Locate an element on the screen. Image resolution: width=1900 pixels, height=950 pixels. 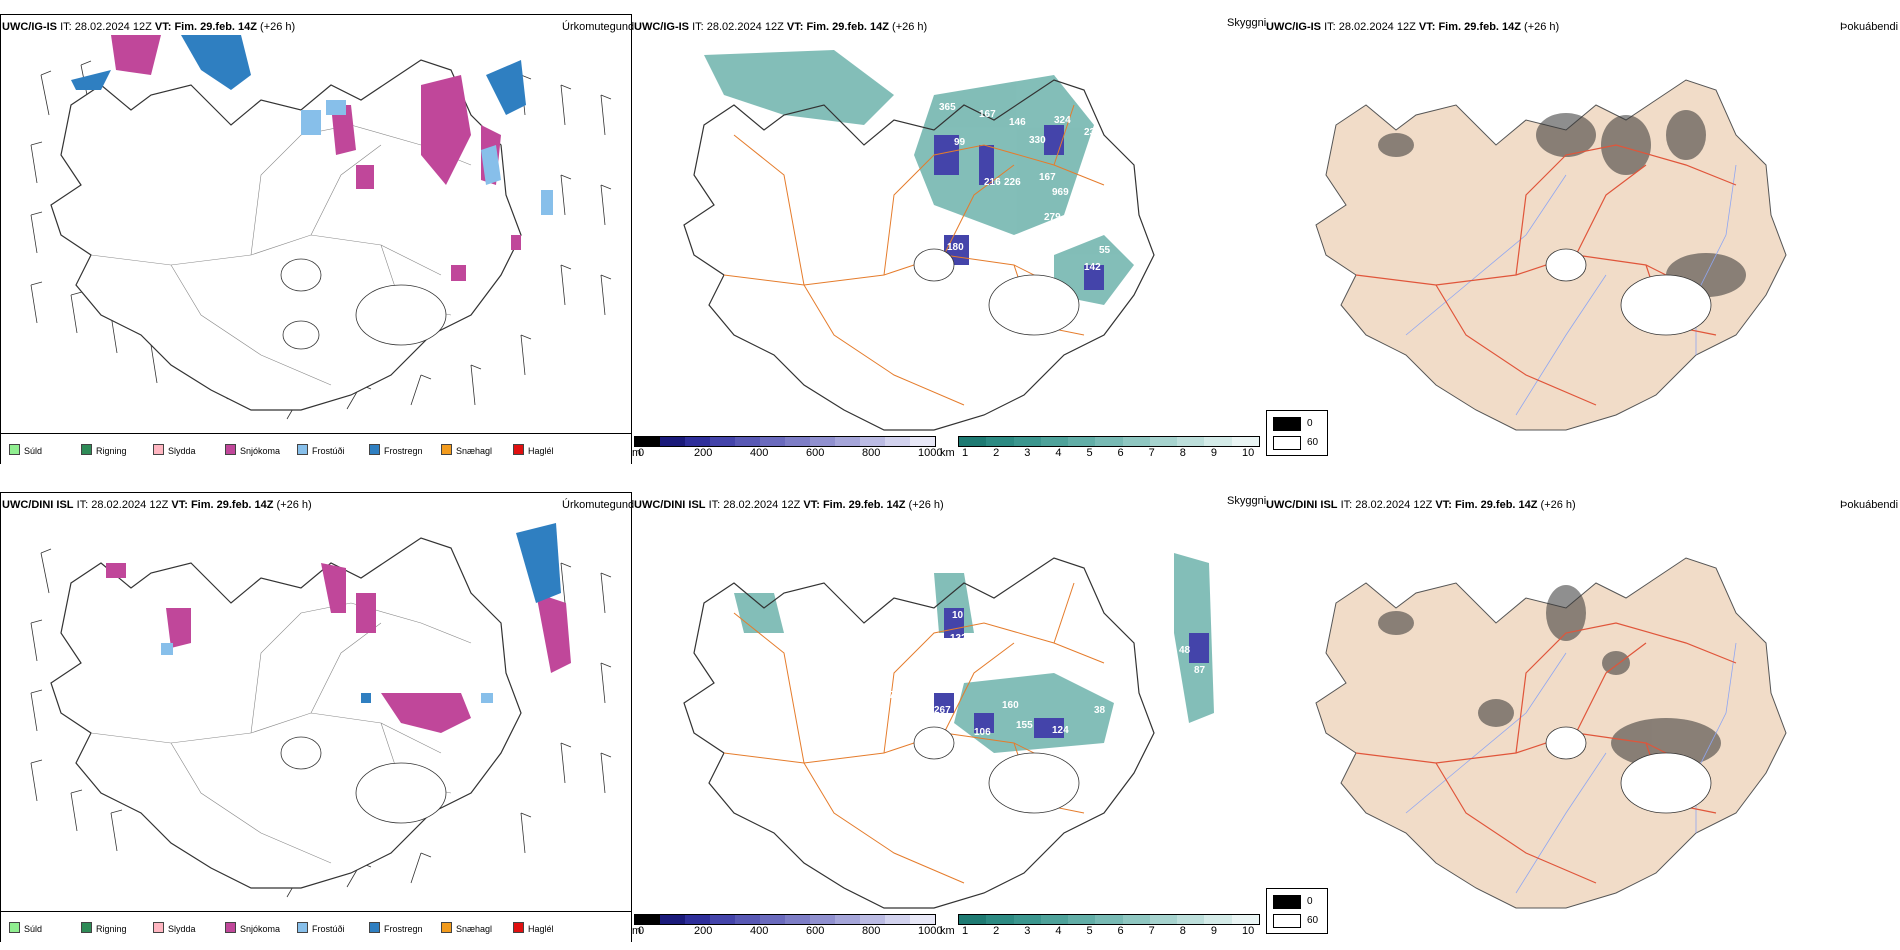
frzrain-areas is located at coordinates (361, 613).